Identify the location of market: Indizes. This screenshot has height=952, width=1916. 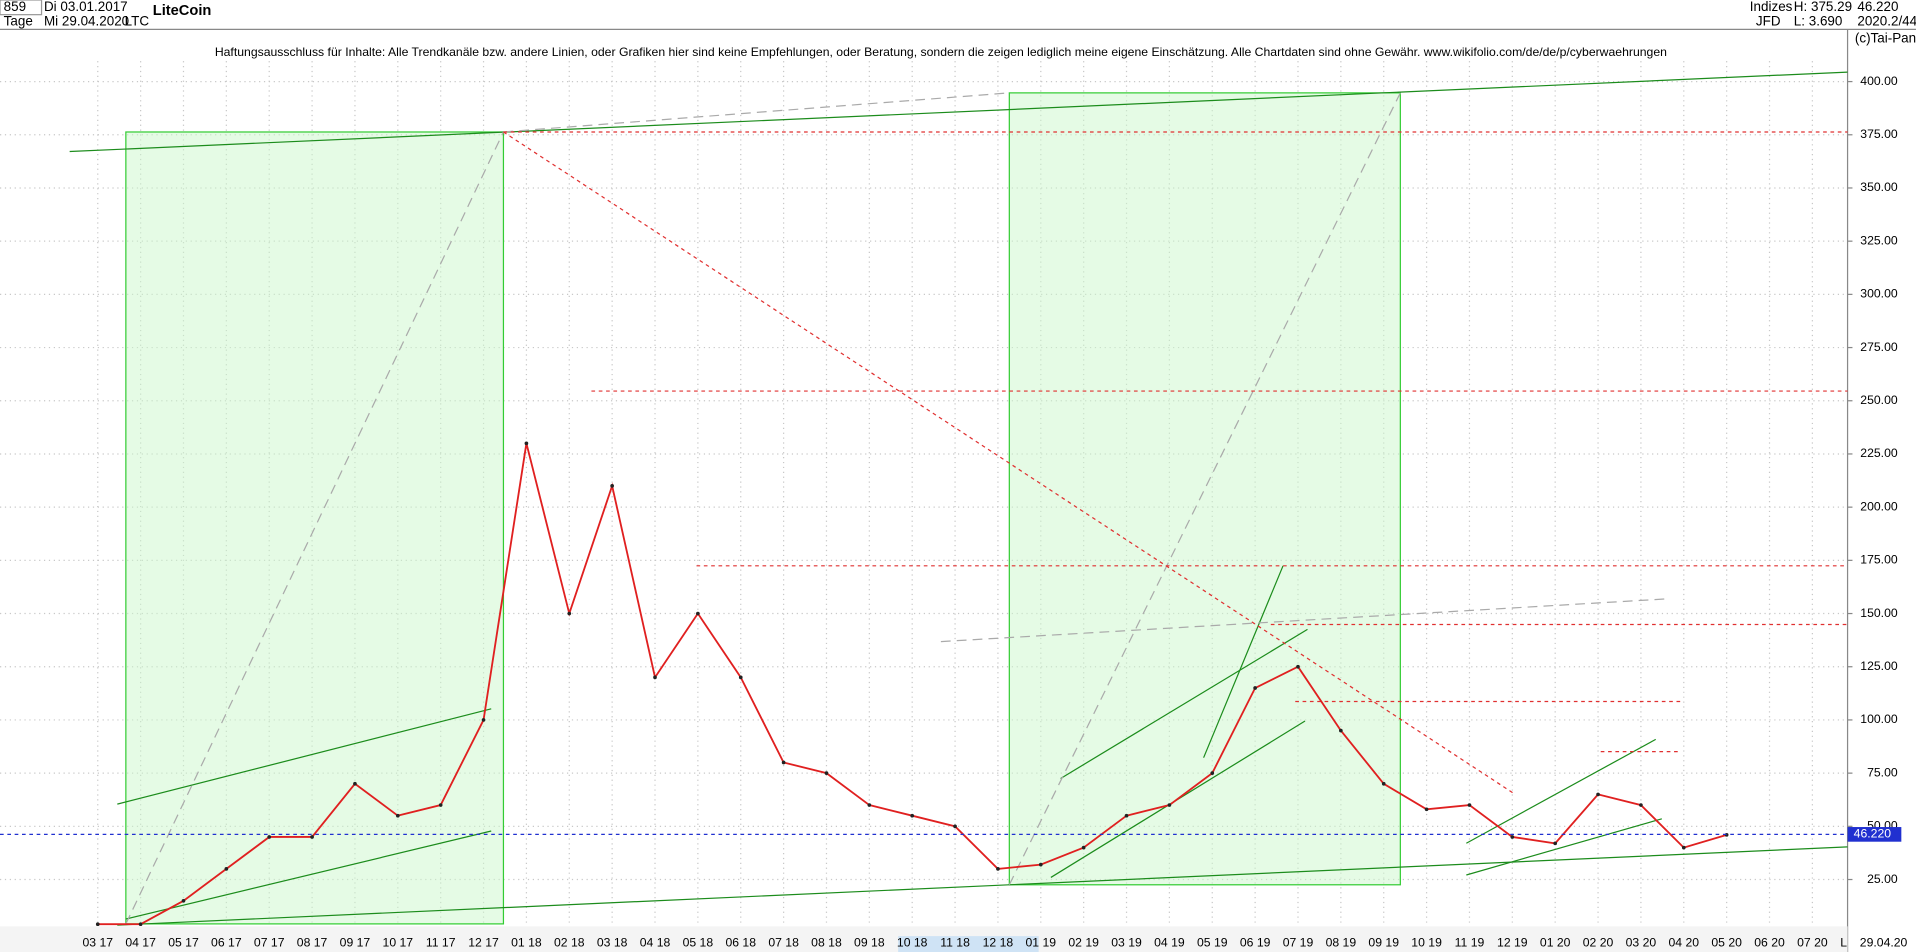
(1771, 7).